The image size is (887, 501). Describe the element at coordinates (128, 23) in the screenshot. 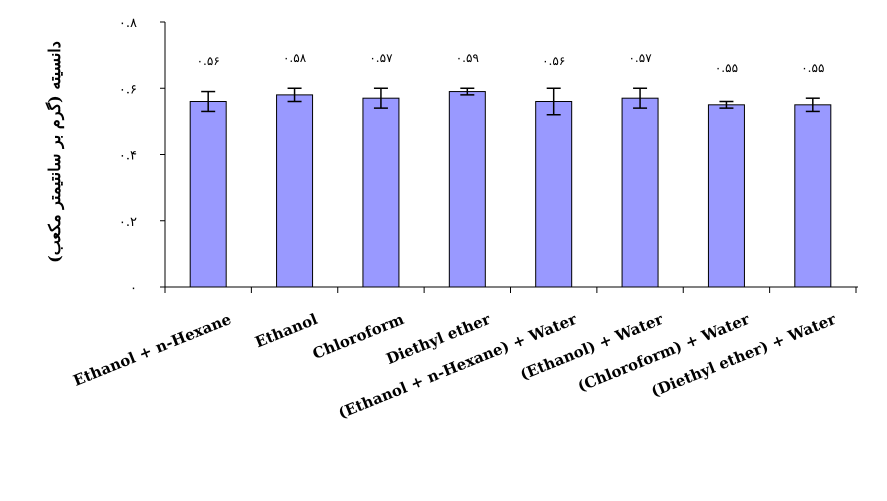

I see `y-tick-label: ۰.۸` at that location.